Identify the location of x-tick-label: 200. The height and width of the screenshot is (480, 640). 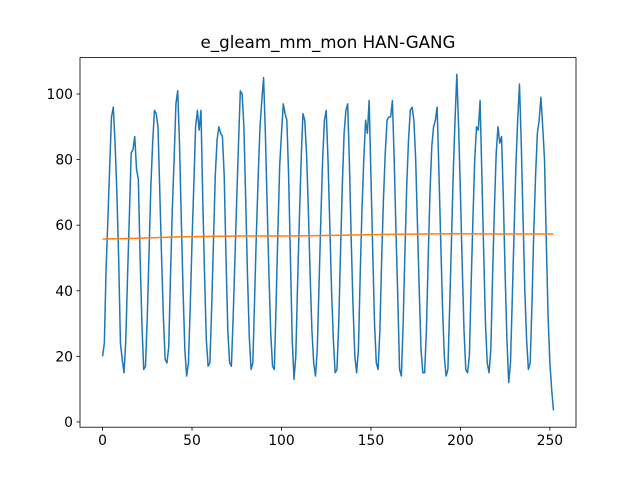
(460, 441).